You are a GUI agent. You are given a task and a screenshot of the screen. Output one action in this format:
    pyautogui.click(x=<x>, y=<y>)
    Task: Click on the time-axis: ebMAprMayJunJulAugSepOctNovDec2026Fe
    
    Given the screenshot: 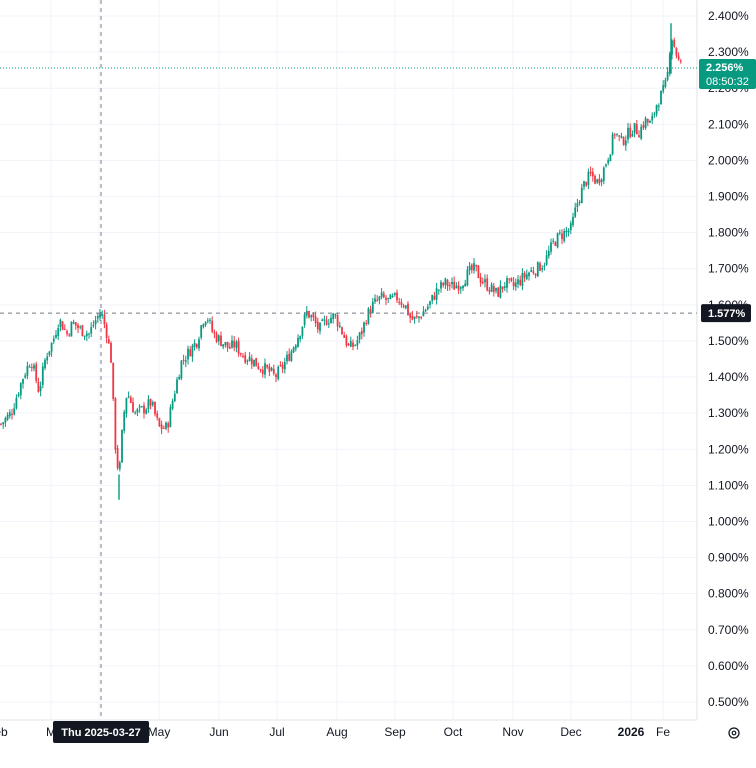 What is the action you would take?
    pyautogui.click(x=335, y=732)
    